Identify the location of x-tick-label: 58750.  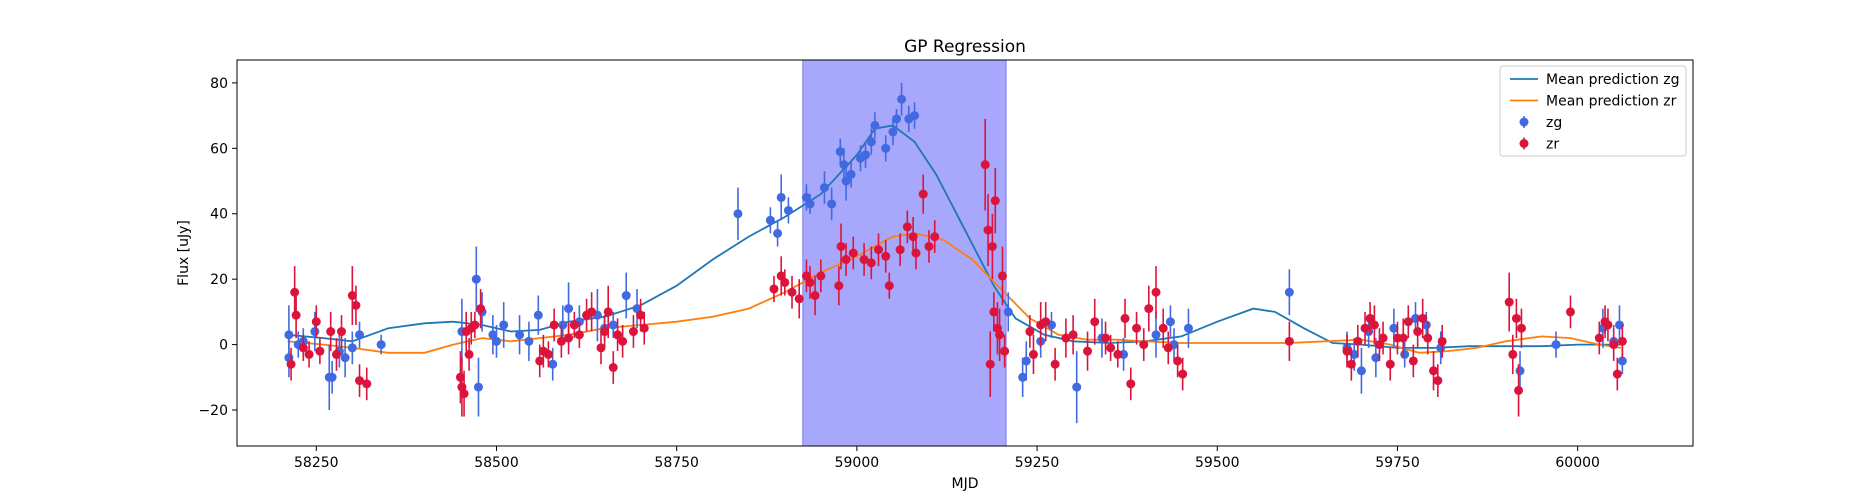
(676, 463).